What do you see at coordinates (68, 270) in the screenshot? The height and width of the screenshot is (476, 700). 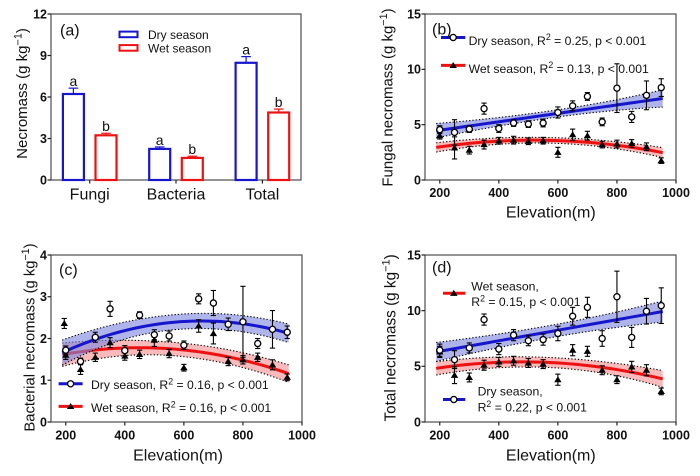 I see `svg-text: (c)` at bounding box center [68, 270].